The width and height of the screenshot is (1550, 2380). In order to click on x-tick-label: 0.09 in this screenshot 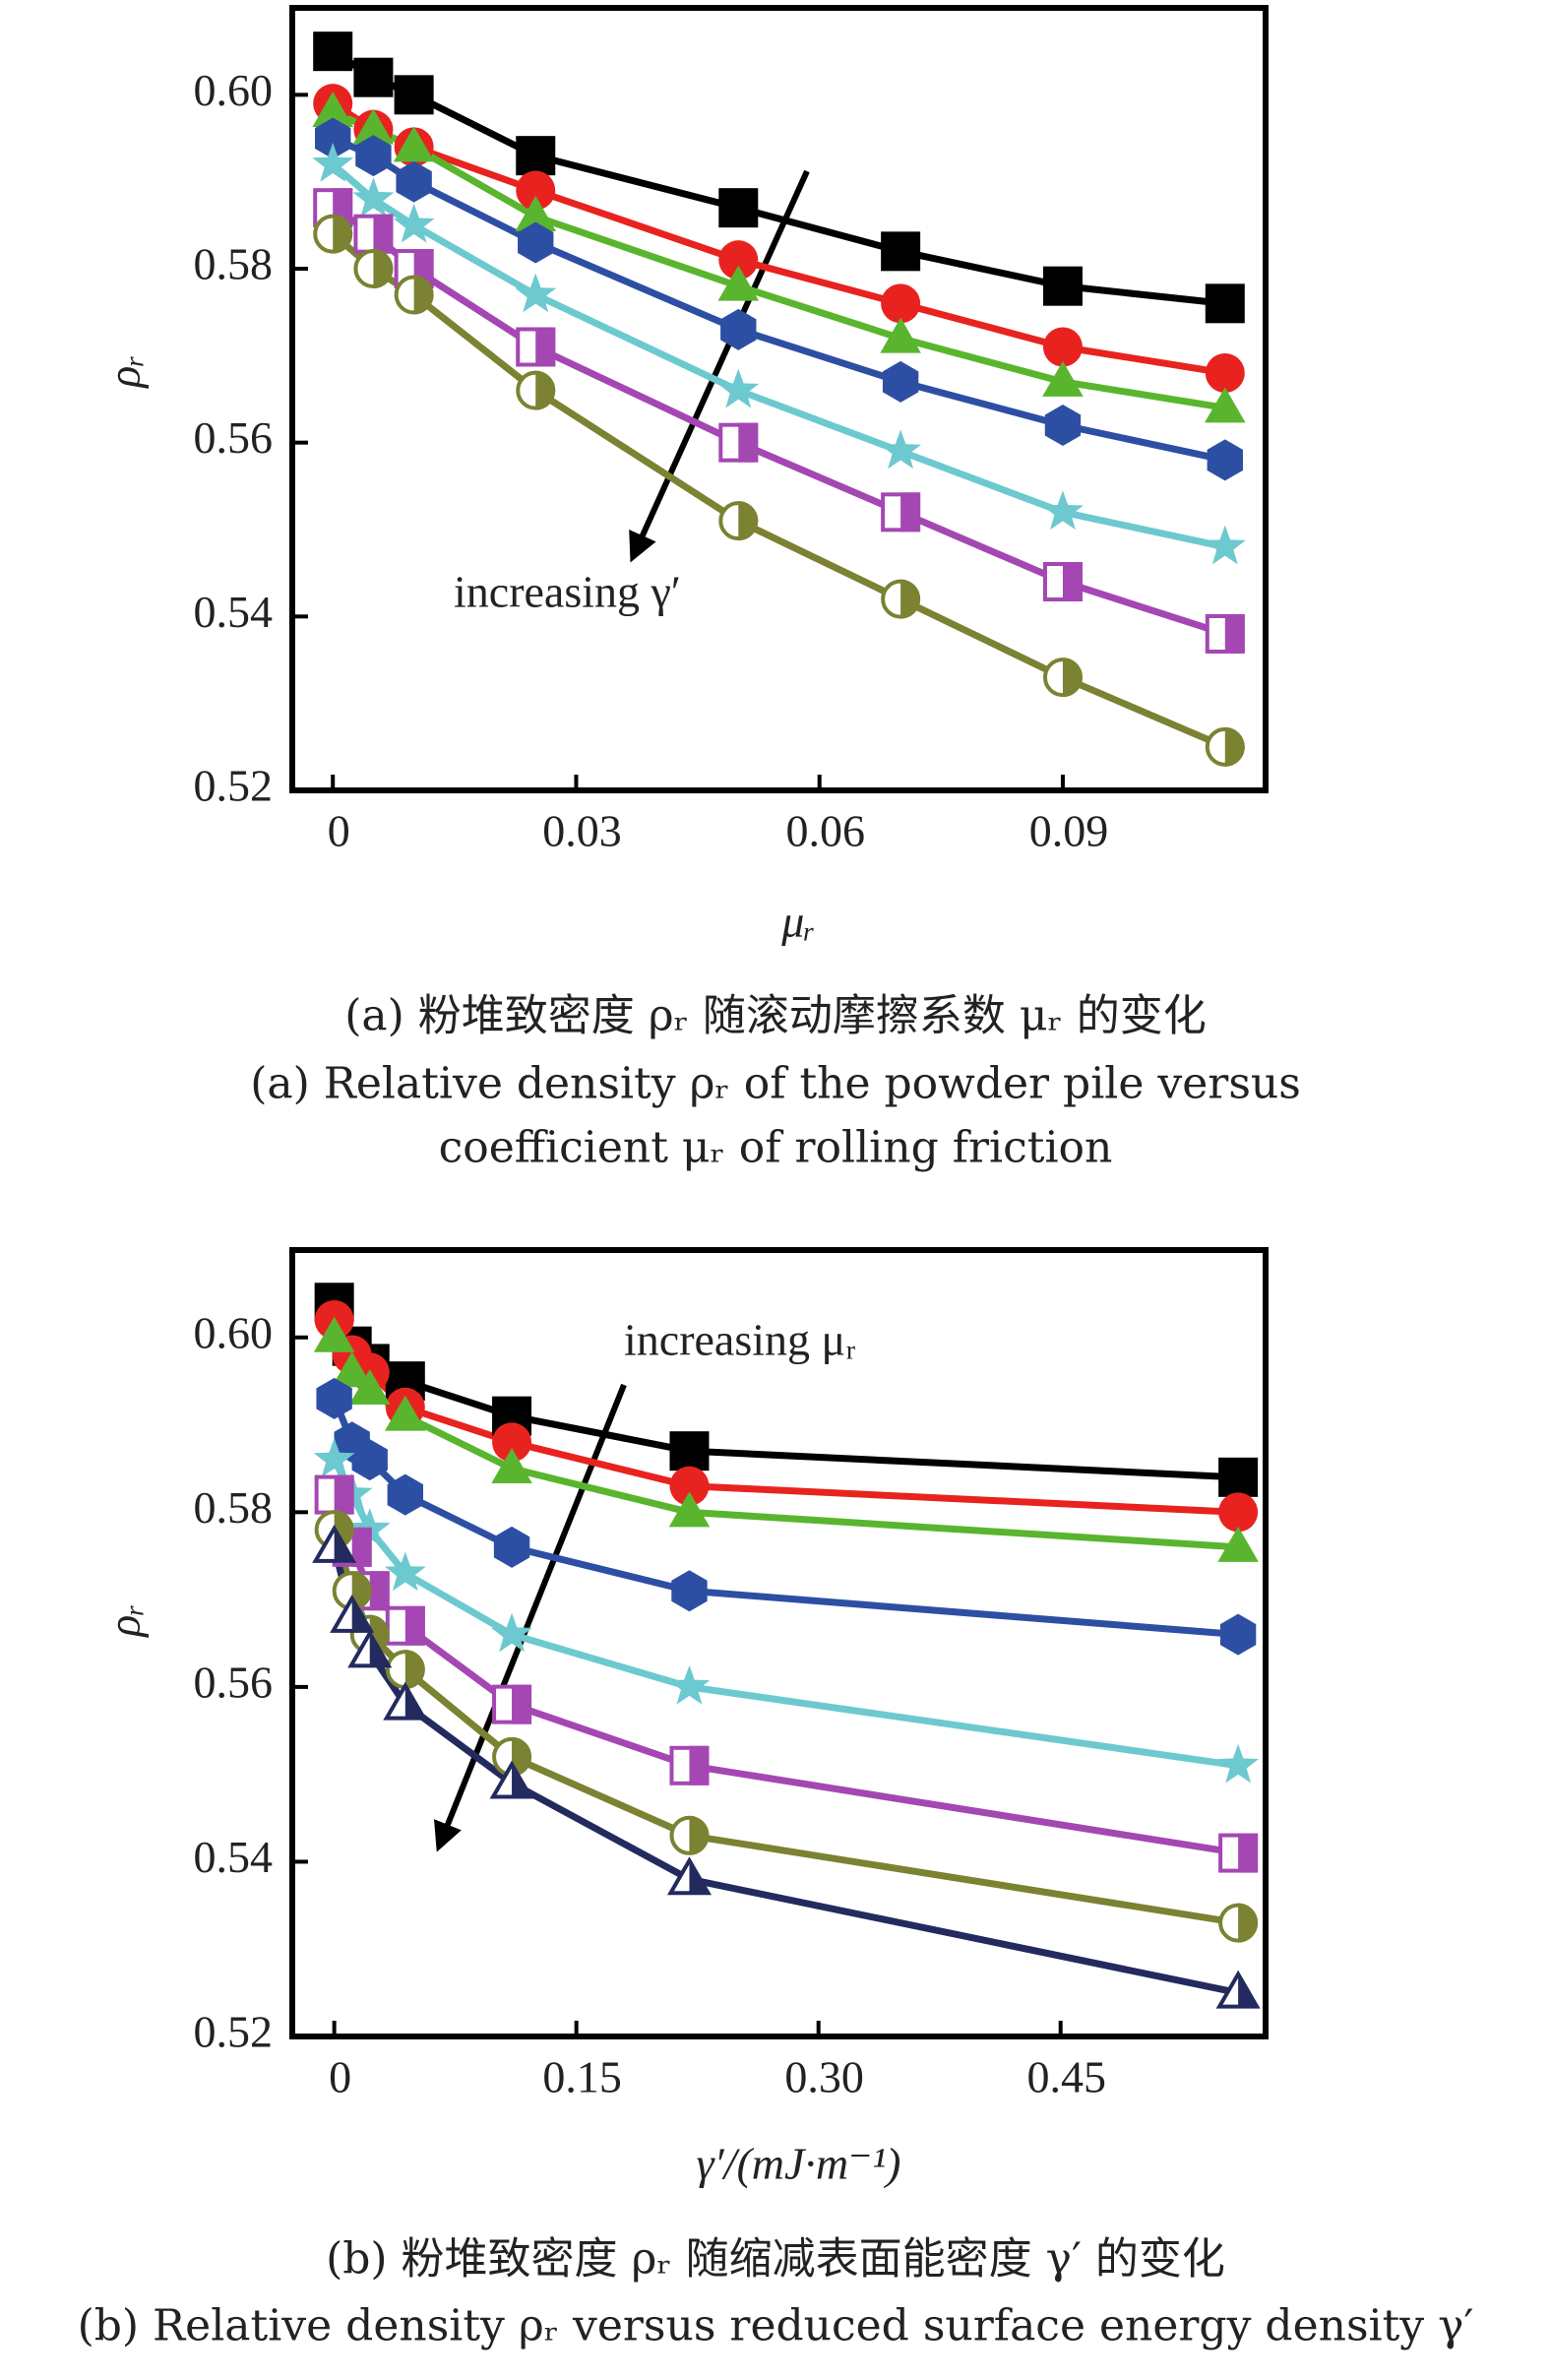, I will do `click(1069, 831)`.